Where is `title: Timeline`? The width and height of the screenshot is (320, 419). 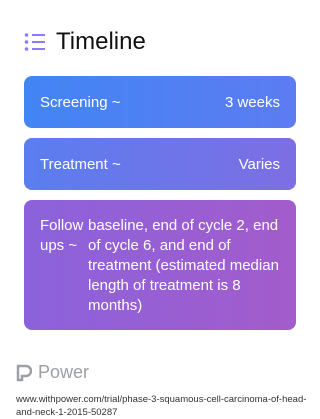 title: Timeline is located at coordinates (101, 41).